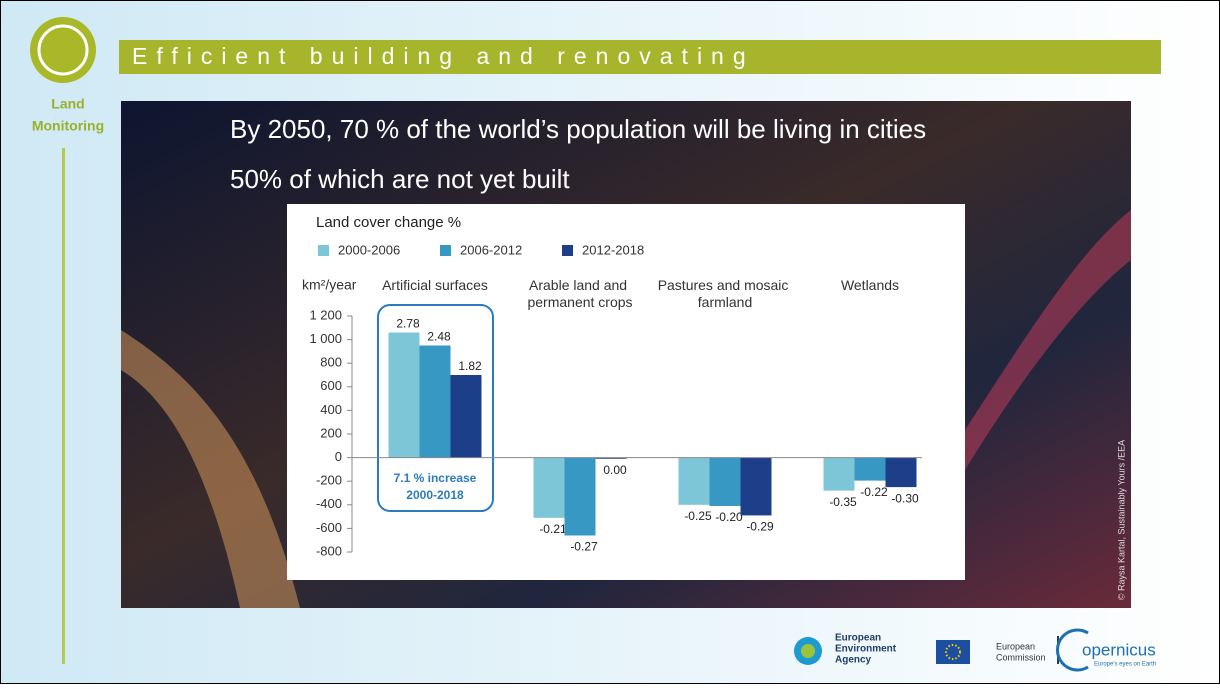  What do you see at coordinates (613, 249) in the screenshot?
I see `legend-label: 2012-2018` at bounding box center [613, 249].